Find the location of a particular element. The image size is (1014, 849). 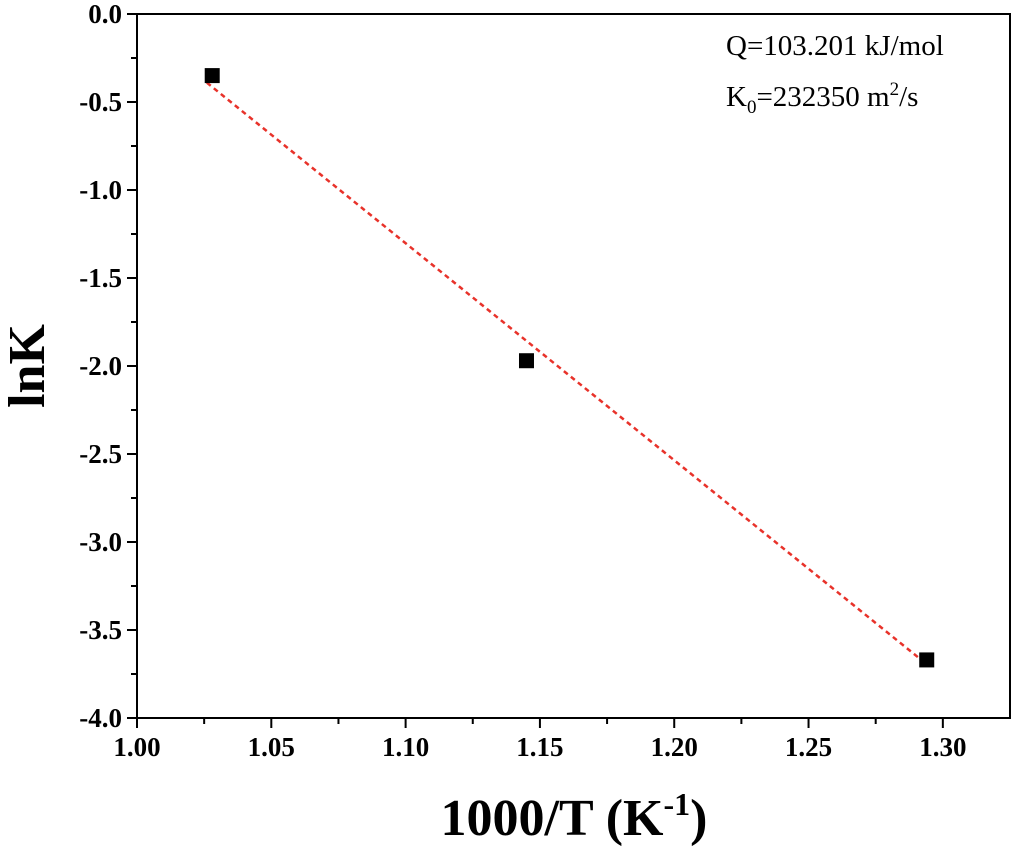

y-tick-label: -3.0 is located at coordinates (100, 542).